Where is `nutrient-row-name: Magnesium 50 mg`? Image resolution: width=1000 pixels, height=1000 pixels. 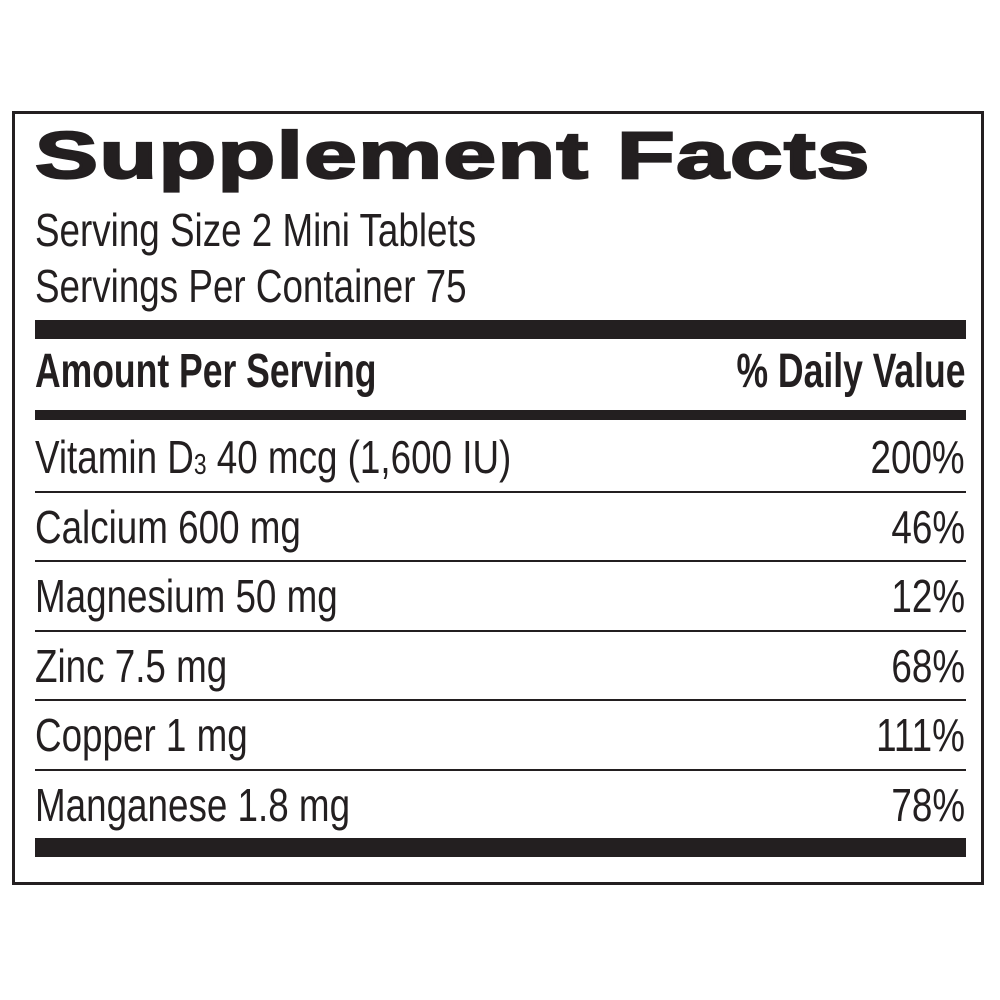
nutrient-row-name: Magnesium 50 mg is located at coordinates (186, 596).